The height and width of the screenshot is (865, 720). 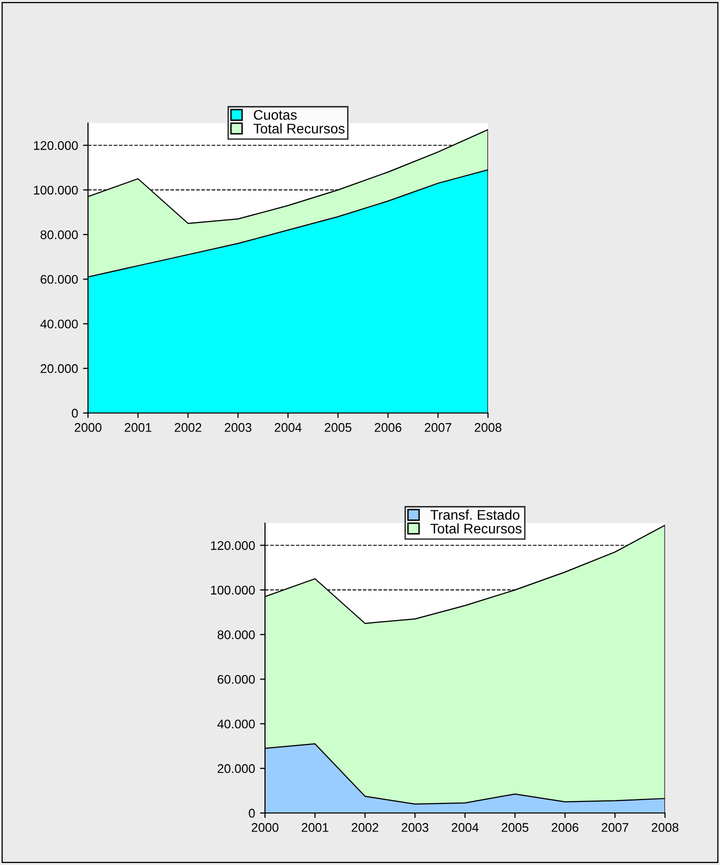 What do you see at coordinates (275, 115) in the screenshot?
I see `legend-label: Cuotas` at bounding box center [275, 115].